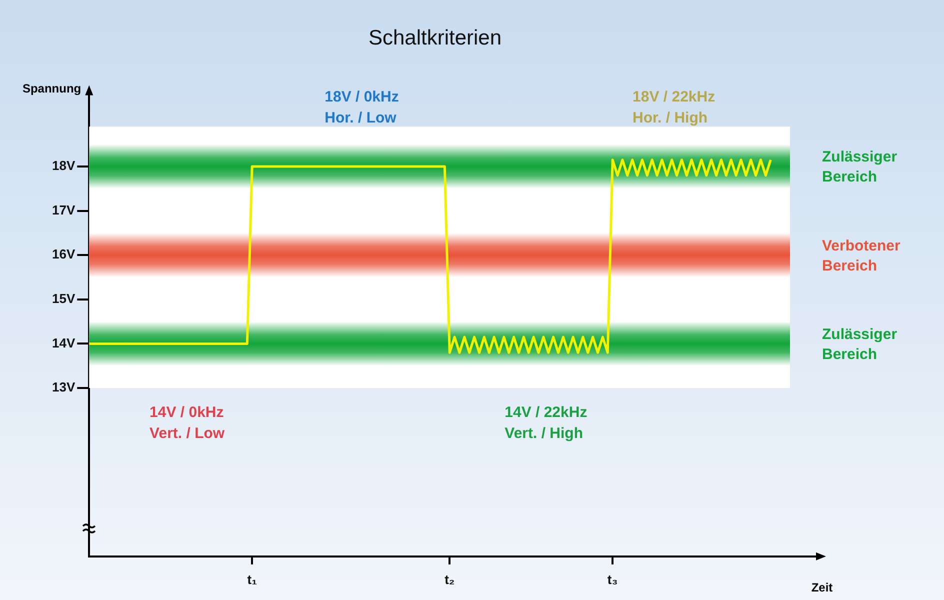  I want to click on y-tick-label: 18V, so click(64, 166).